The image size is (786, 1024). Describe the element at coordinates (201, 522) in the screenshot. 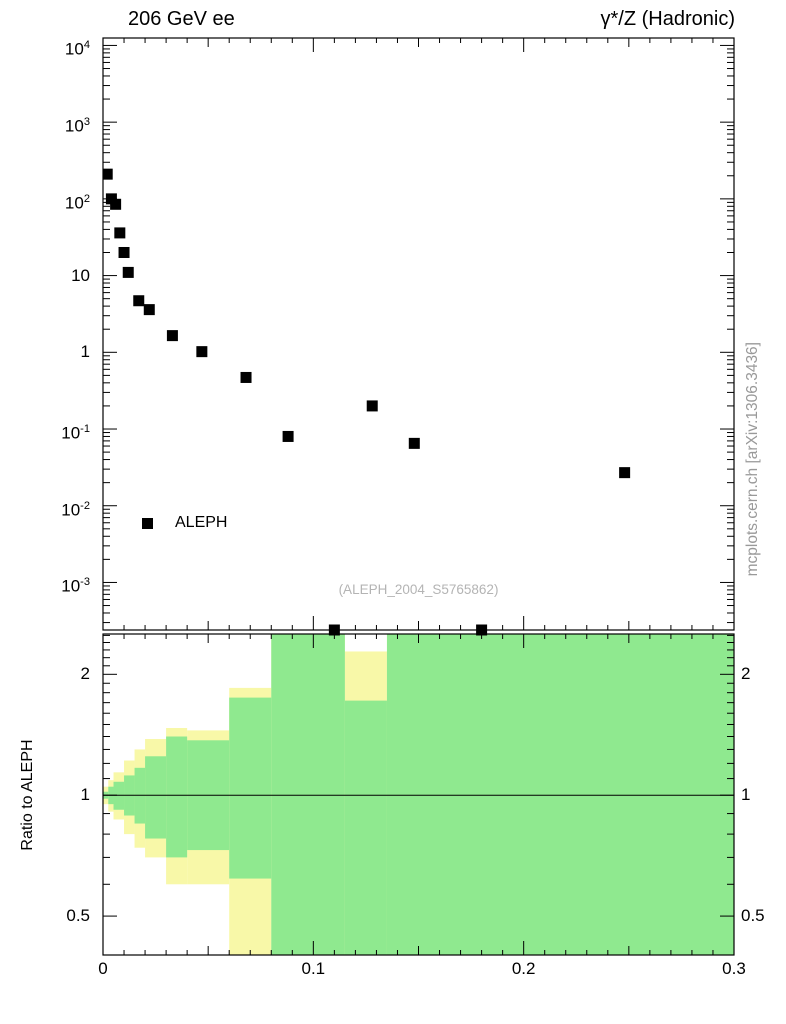

I see `legend-label: ALEPH` at that location.